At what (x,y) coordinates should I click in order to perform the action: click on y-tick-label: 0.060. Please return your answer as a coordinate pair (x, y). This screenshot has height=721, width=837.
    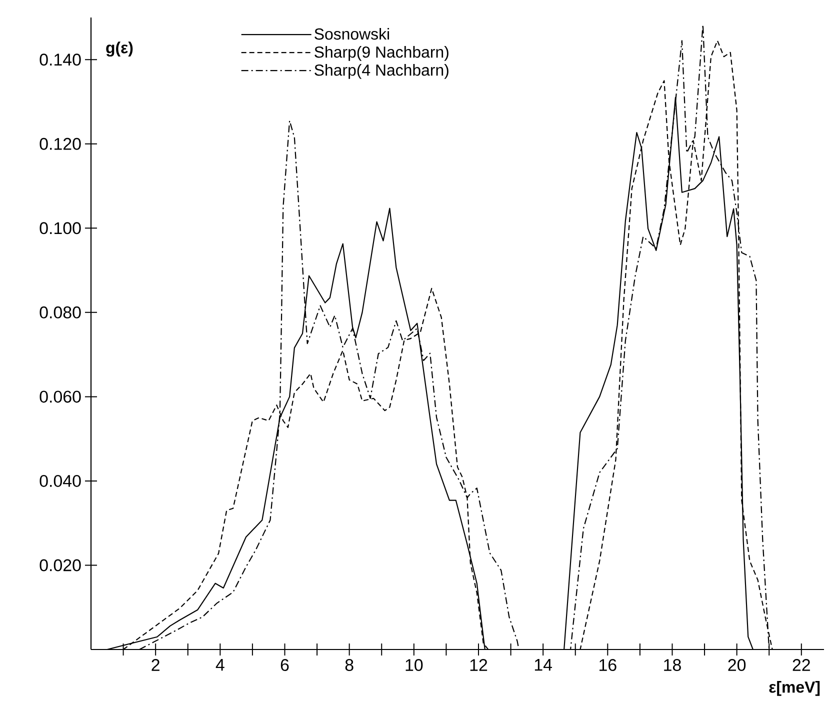
    Looking at the image, I should click on (60, 396).